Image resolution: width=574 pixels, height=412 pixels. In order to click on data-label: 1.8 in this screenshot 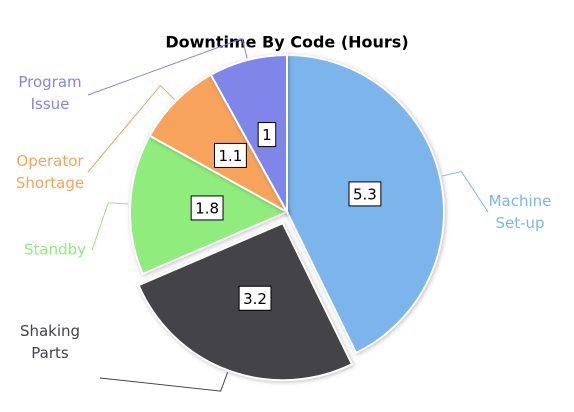, I will do `click(207, 208)`.